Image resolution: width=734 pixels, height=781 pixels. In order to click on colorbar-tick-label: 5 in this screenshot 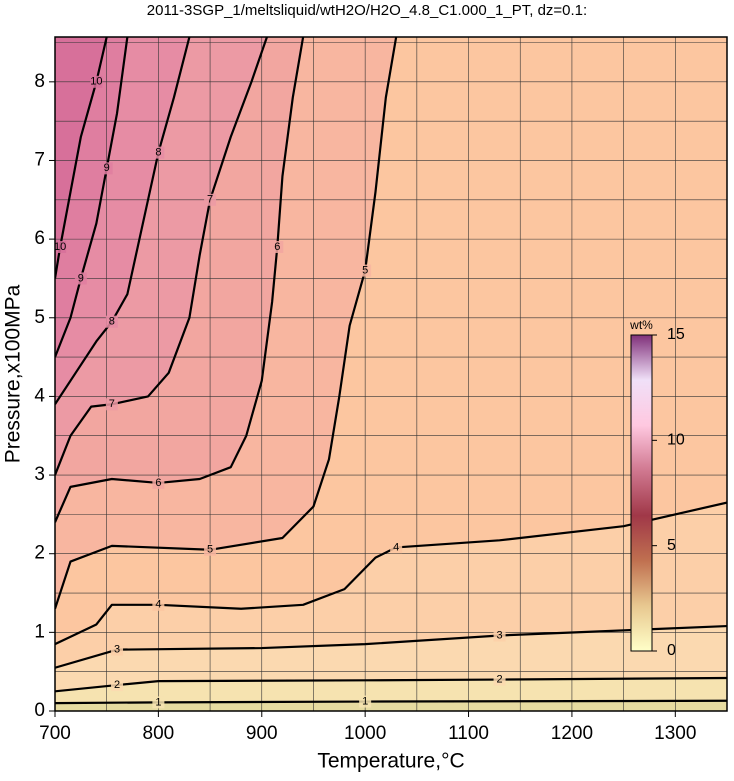, I will do `click(671, 545)`.